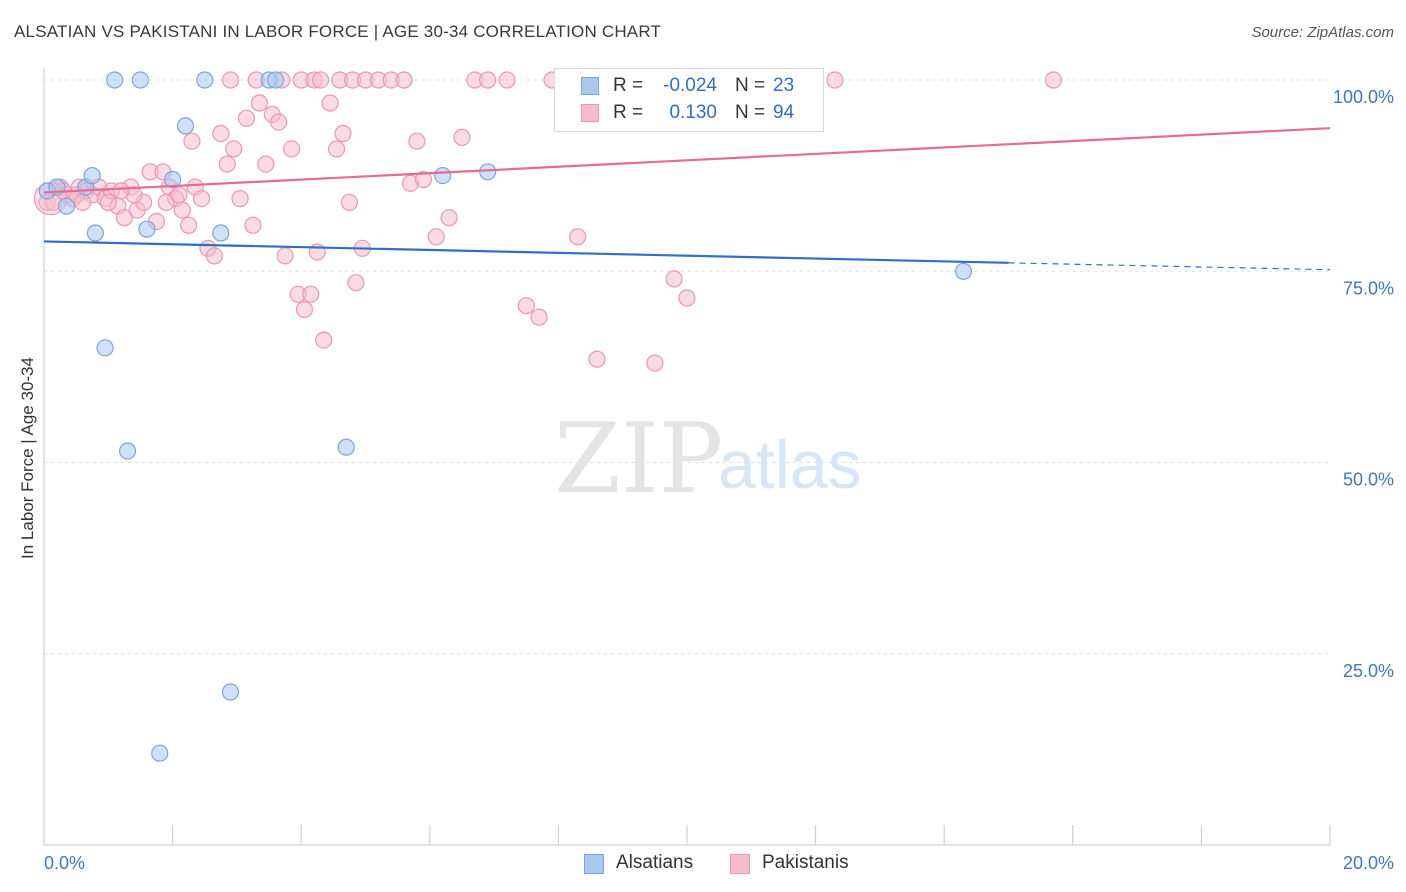 The height and width of the screenshot is (892, 1406). I want to click on legend-n-value: 23, so click(784, 85).